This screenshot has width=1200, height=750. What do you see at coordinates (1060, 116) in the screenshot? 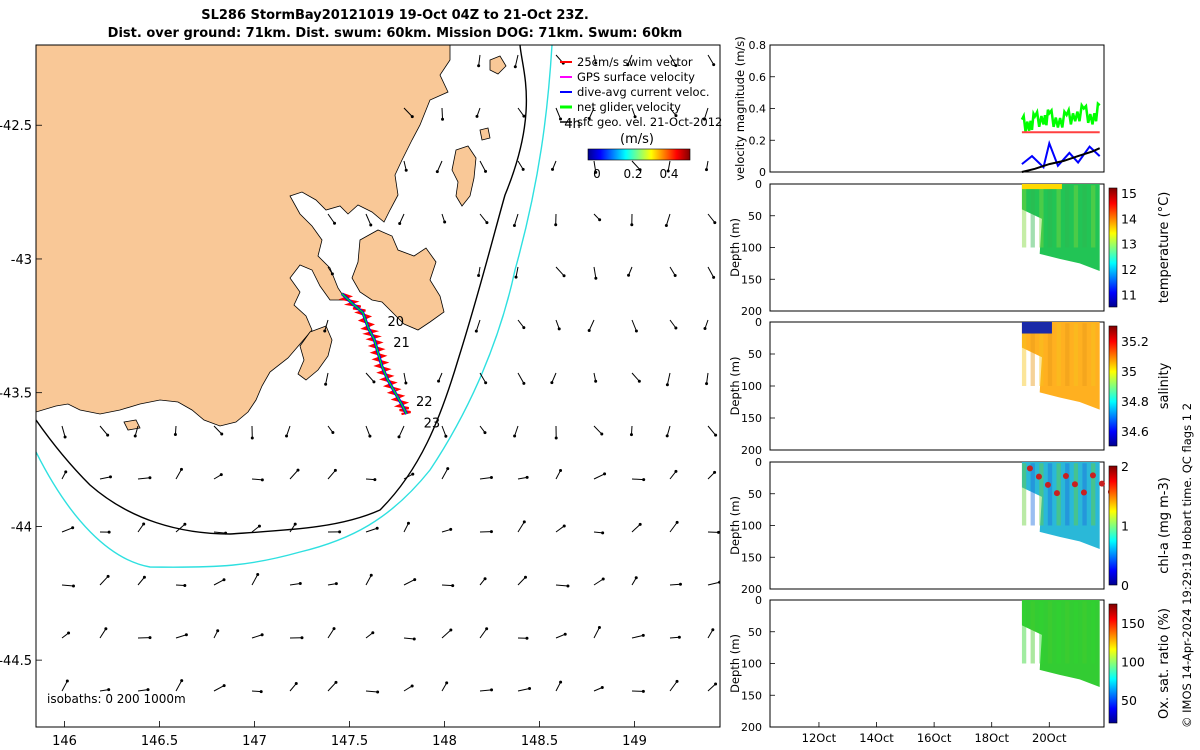
I see `velocity-series-line` at bounding box center [1060, 116].